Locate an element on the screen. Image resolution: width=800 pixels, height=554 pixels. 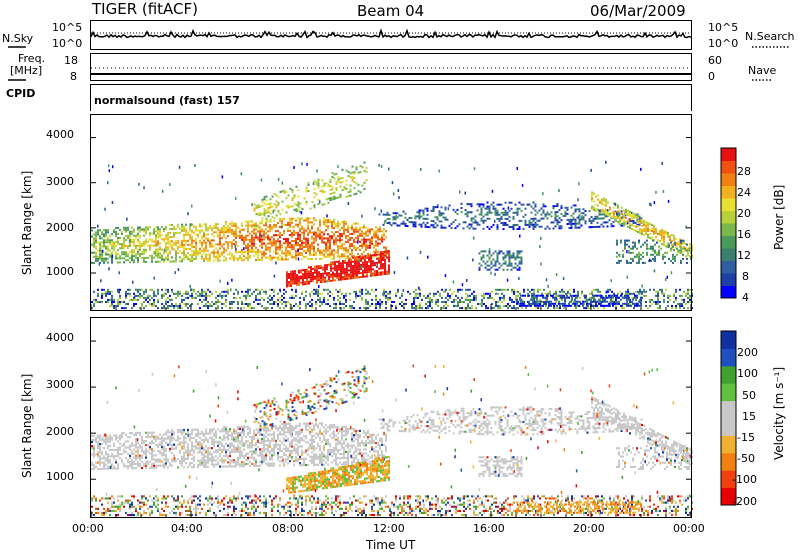
noise-panel is located at coordinates (391, 35).